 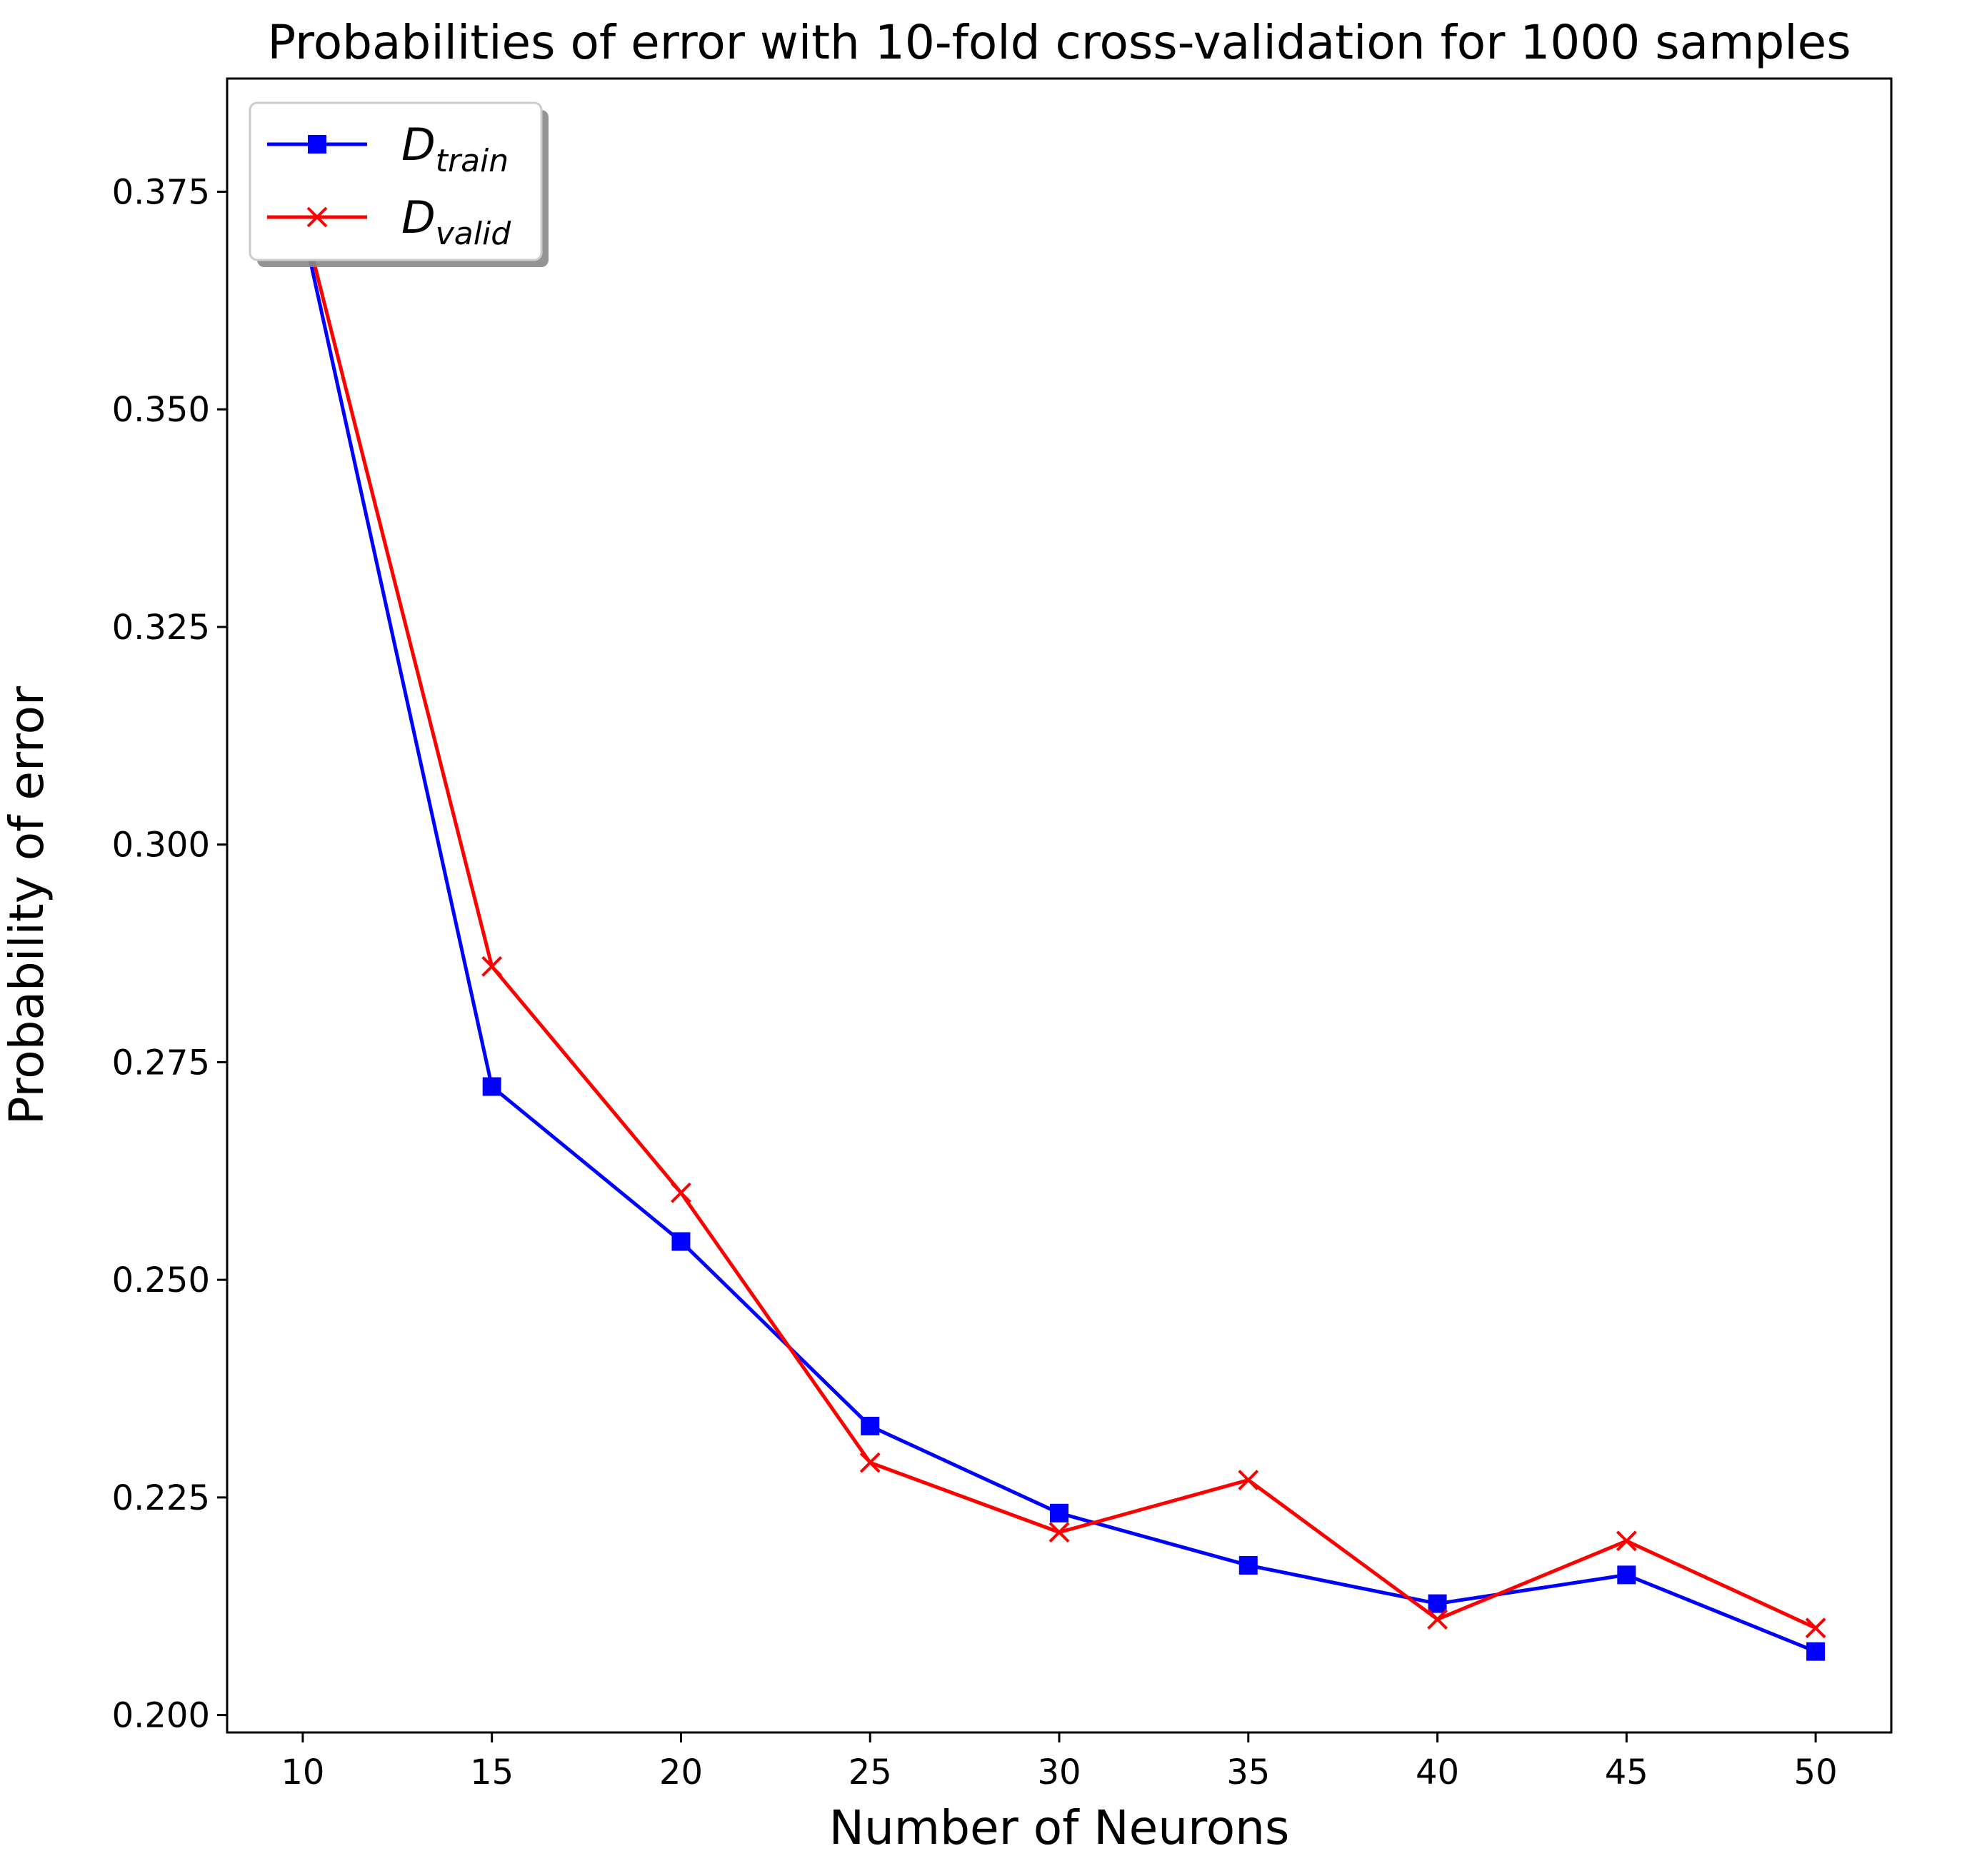 I want to click on x-tick-label: 15, so click(x=492, y=1772).